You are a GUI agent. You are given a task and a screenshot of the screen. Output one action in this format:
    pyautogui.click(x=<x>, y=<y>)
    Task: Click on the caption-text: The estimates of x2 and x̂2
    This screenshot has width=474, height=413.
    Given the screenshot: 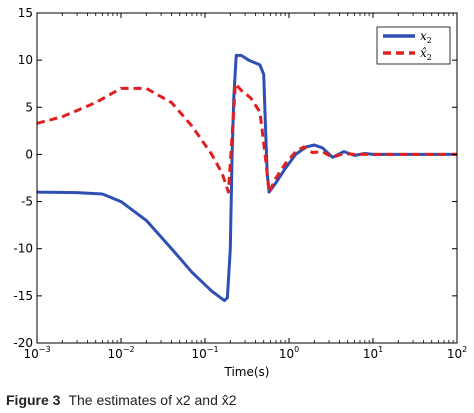 What is the action you would take?
    pyautogui.click(x=152, y=400)
    